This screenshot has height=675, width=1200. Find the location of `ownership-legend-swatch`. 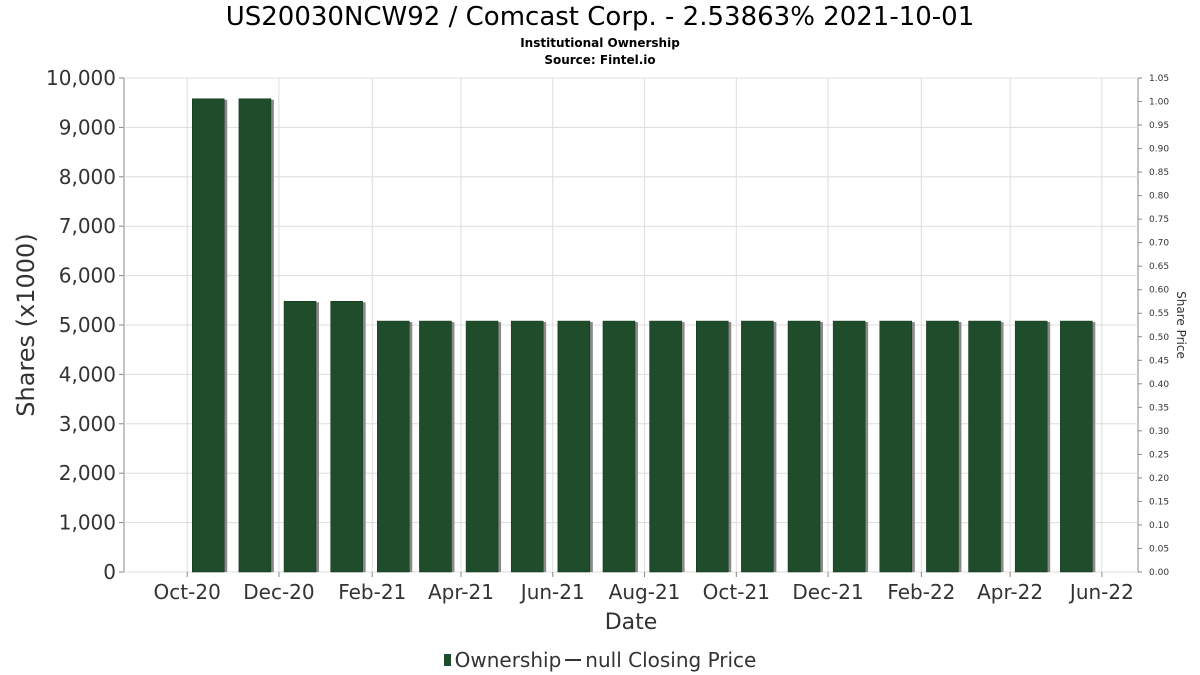

ownership-legend-swatch is located at coordinates (447, 660).